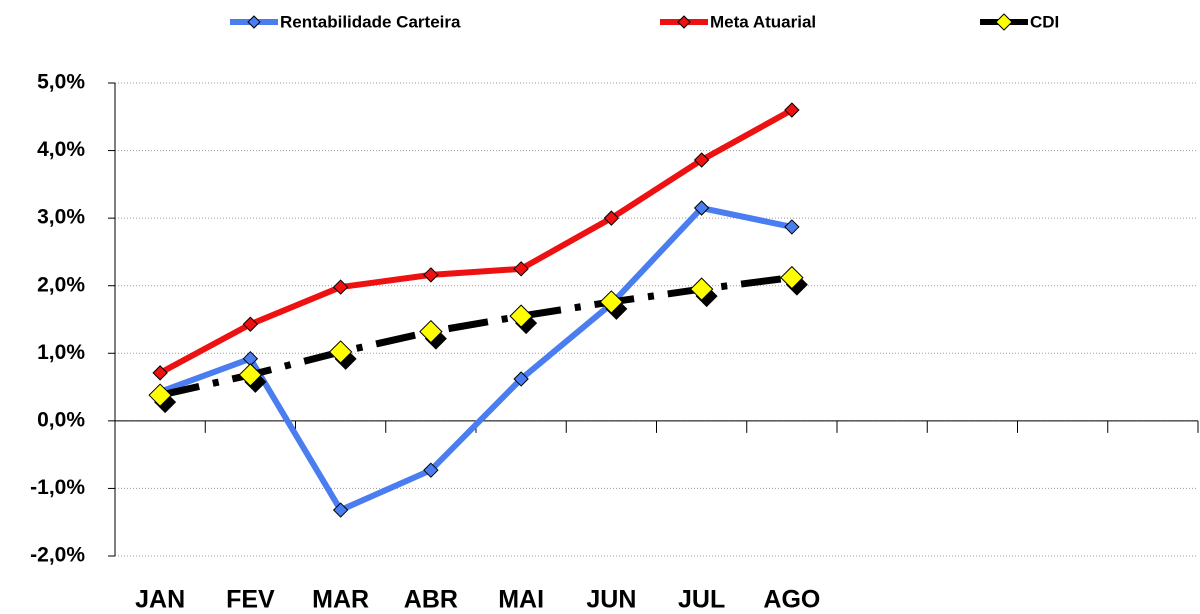 This screenshot has width=1200, height=614. What do you see at coordinates (370, 21) in the screenshot?
I see `legend-label: Rentabilidade Carteira` at bounding box center [370, 21].